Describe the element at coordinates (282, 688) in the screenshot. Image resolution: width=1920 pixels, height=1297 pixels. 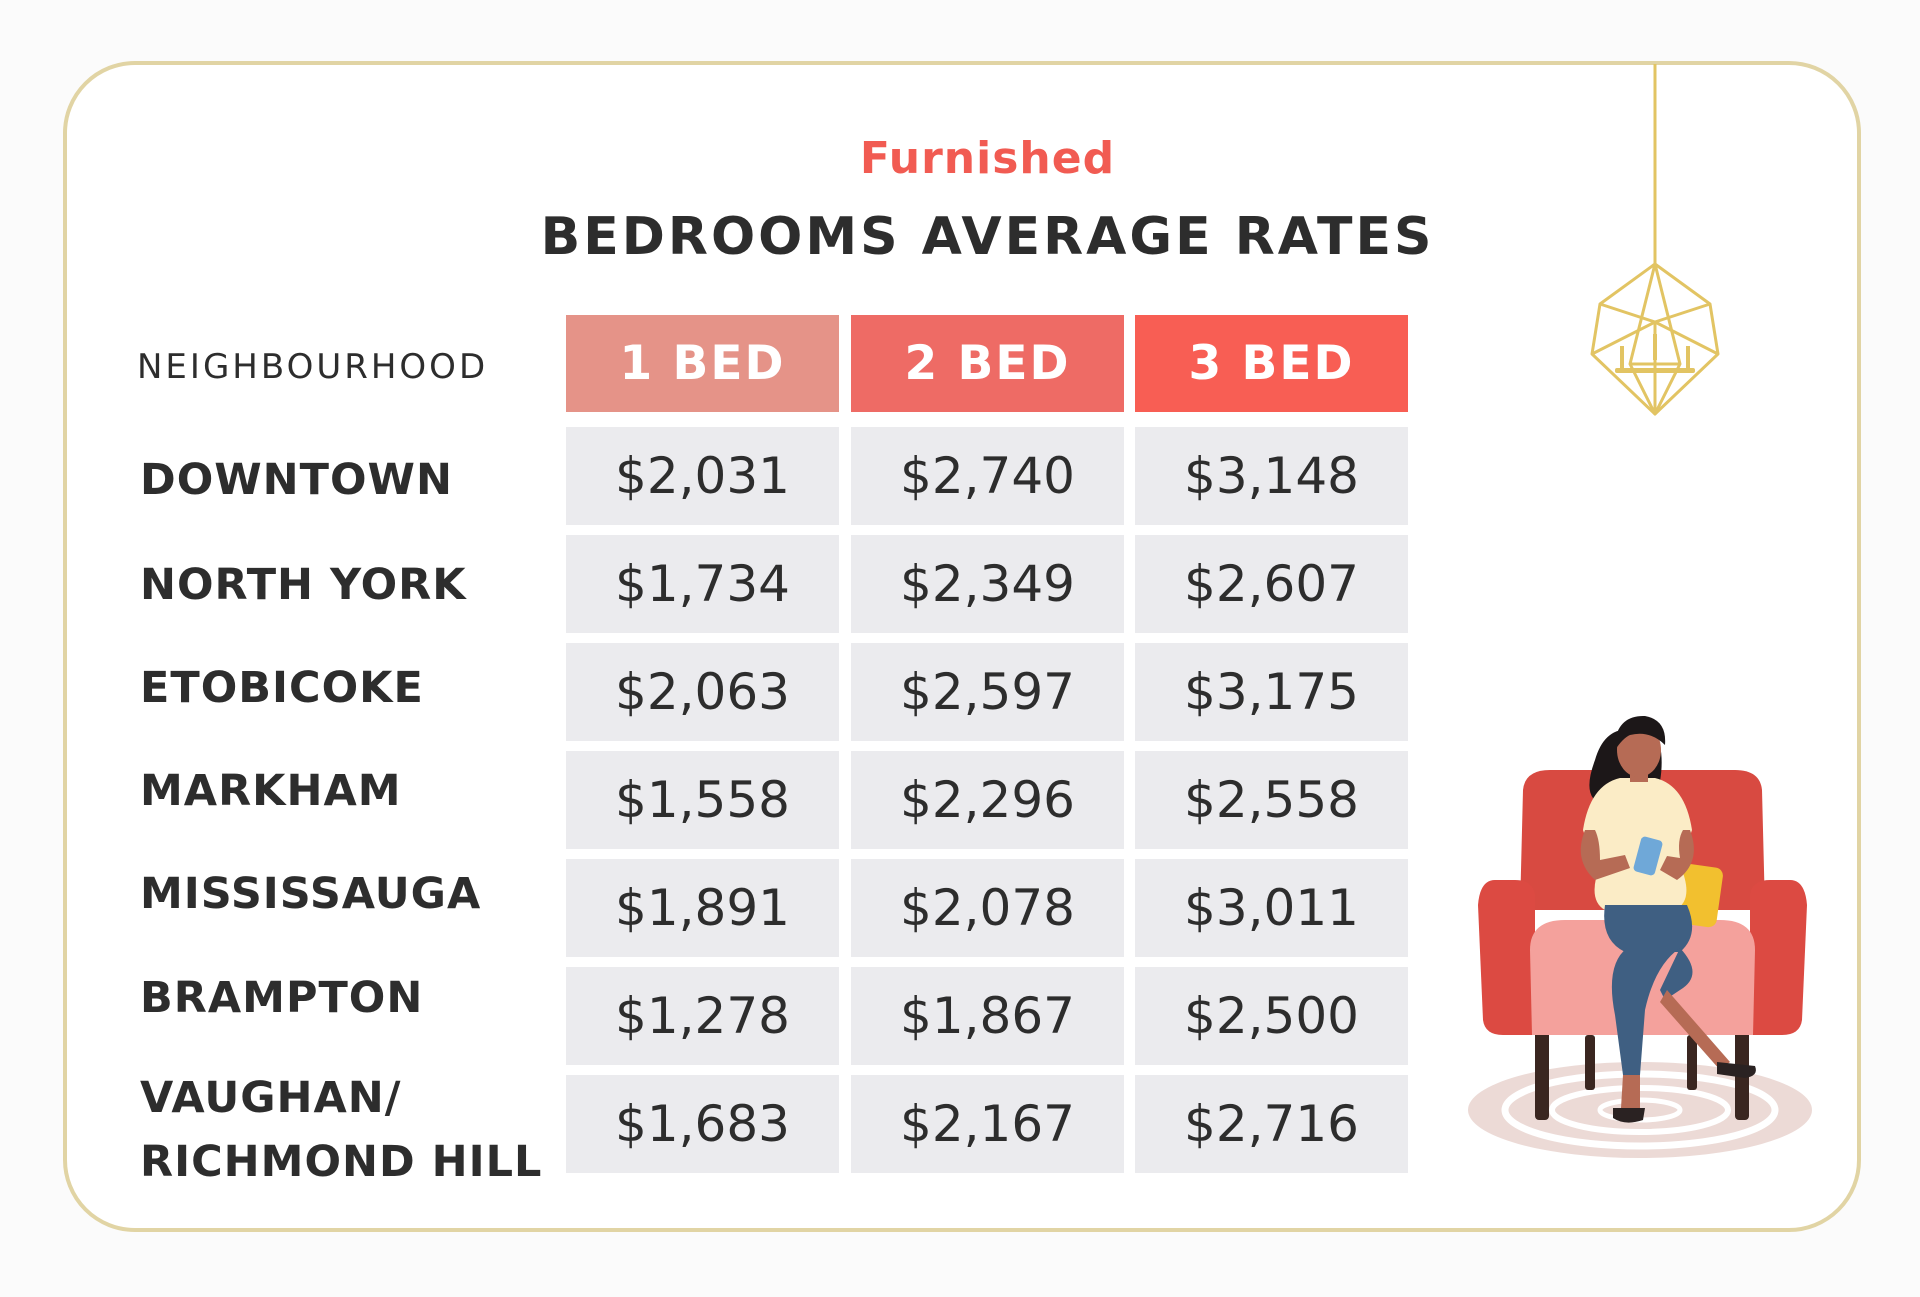
I see `row-label: ETOBICOKE` at that location.